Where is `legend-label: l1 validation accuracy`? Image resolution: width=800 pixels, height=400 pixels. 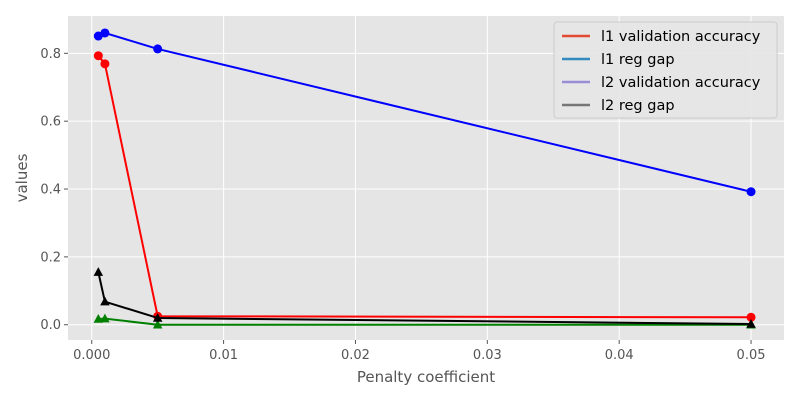
legend-label: l1 validation accuracy is located at coordinates (681, 37).